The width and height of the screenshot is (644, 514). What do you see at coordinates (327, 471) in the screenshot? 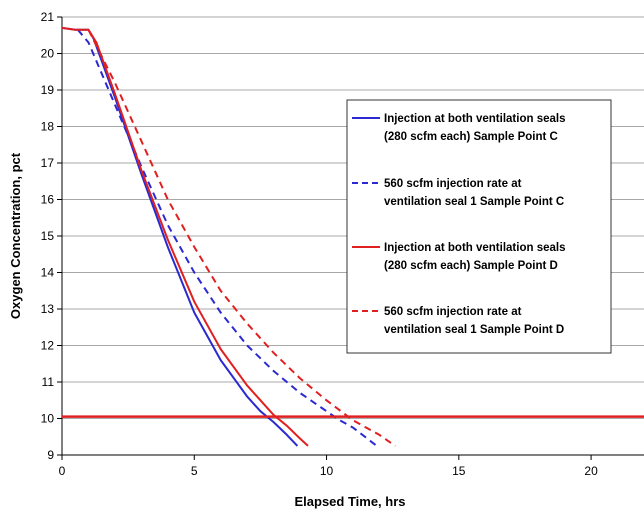
I see `x-tick-label: 10` at bounding box center [327, 471].